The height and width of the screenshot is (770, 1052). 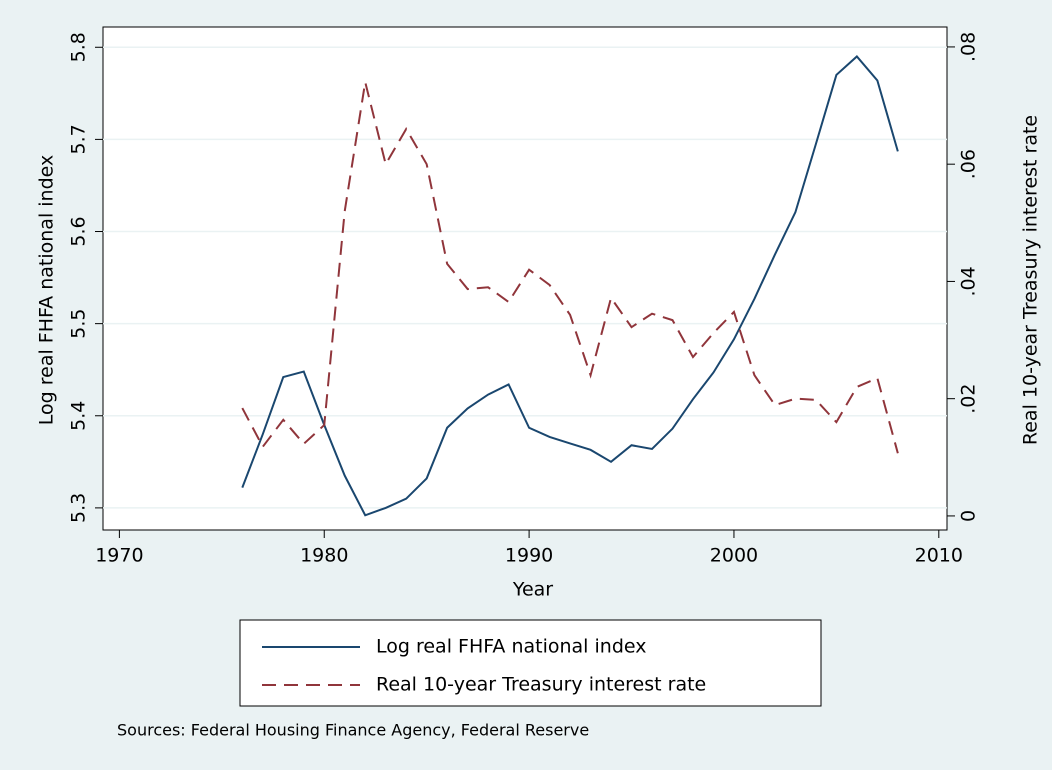 I want to click on y-tick-label: 5.5, so click(x=79, y=324).